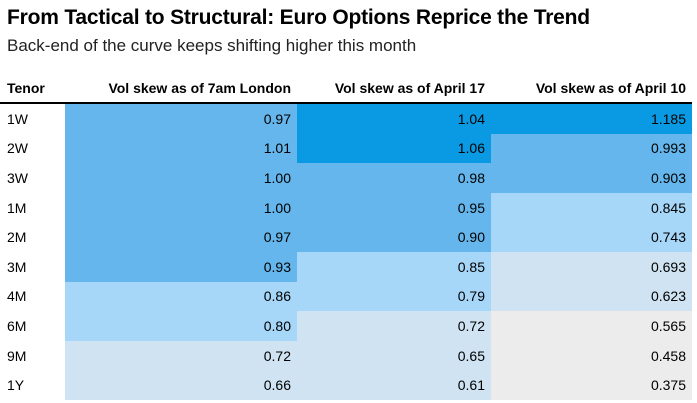 The width and height of the screenshot is (697, 403). What do you see at coordinates (591, 207) in the screenshot?
I see `value-cell: 0.845` at bounding box center [591, 207].